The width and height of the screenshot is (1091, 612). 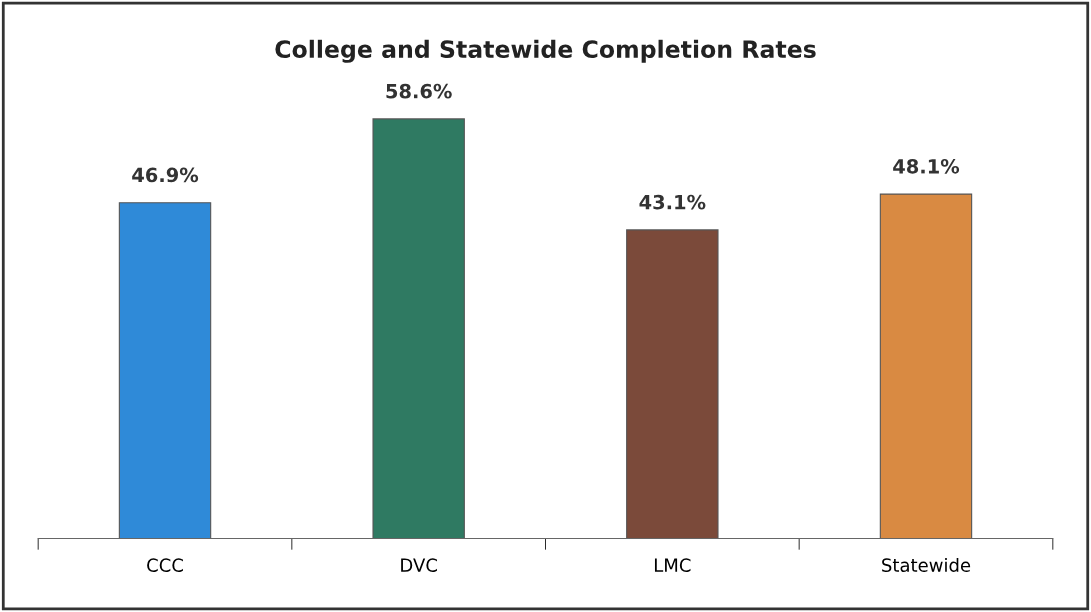 What do you see at coordinates (545, 51) in the screenshot?
I see `chart-title: College and Statewide Completion Rates` at bounding box center [545, 51].